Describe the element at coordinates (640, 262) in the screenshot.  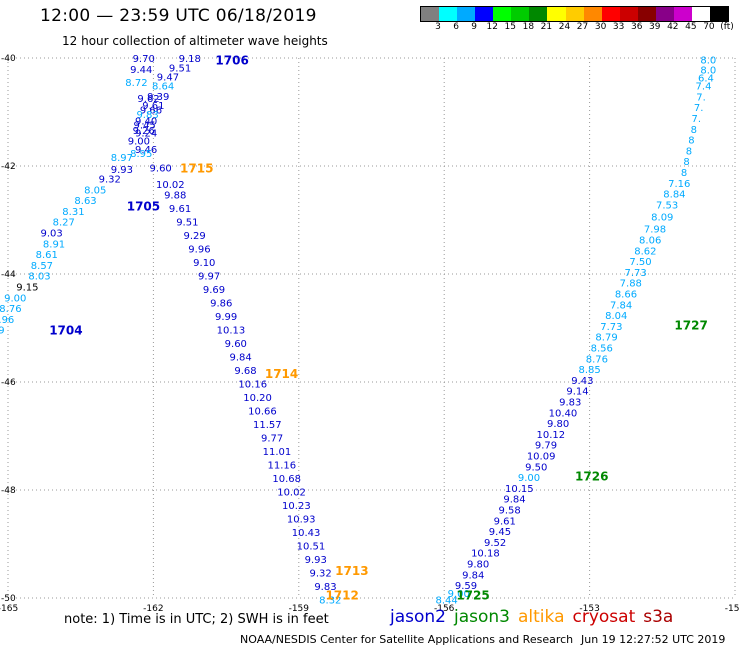
I see `wave-height-label: 7.50` at that location.